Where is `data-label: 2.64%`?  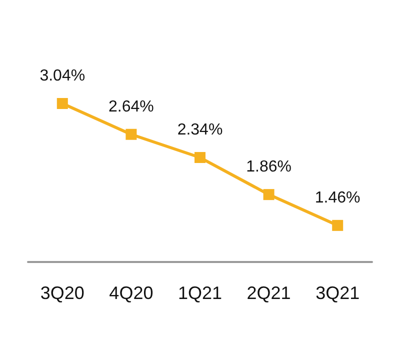
data-label: 2.64% is located at coordinates (131, 107).